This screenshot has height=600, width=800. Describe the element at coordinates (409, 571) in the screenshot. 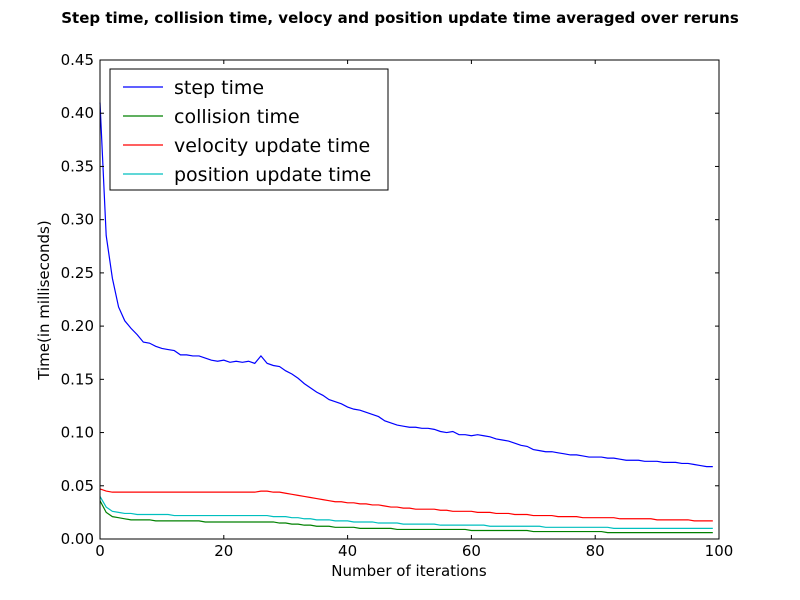

I see `x-axis-label: Number of iterations` at that location.